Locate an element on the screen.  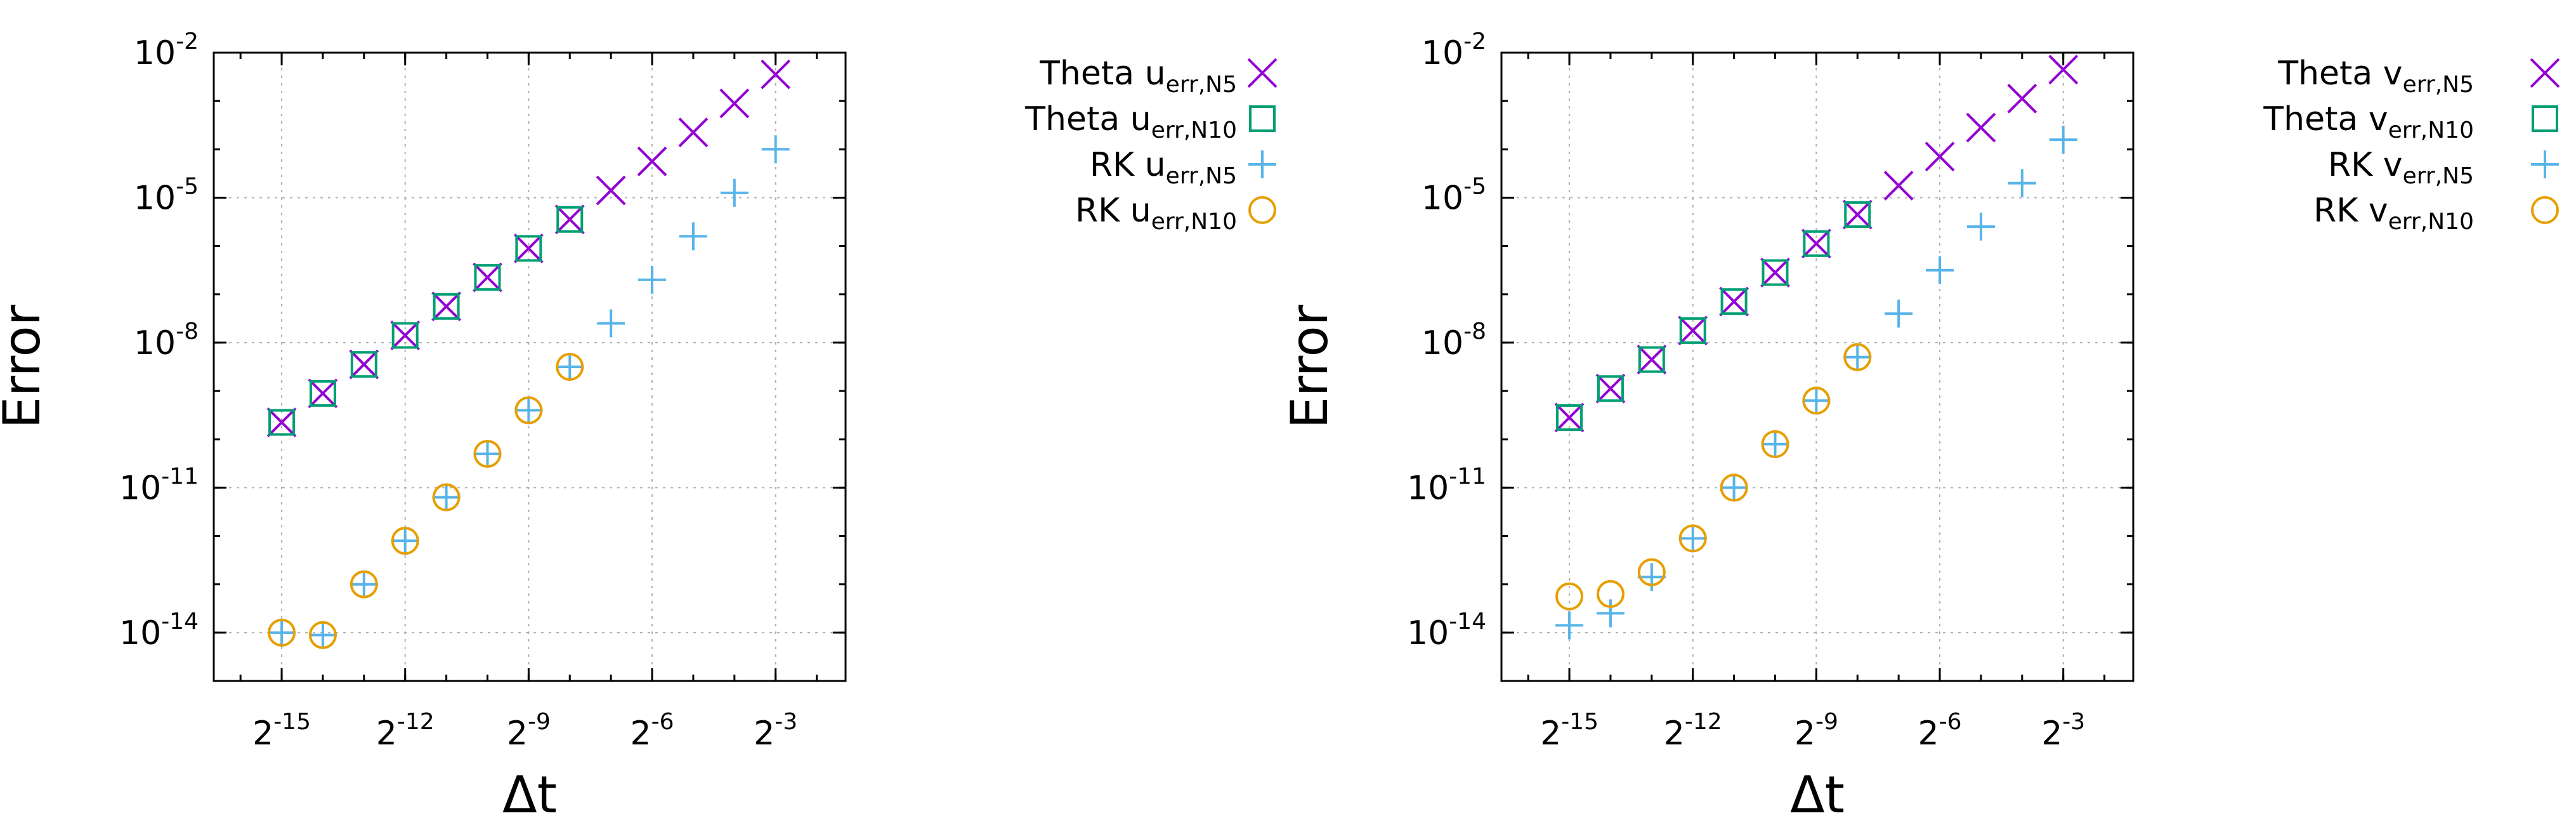
y-tick-label-exponent: -5 is located at coordinates (187, 186).